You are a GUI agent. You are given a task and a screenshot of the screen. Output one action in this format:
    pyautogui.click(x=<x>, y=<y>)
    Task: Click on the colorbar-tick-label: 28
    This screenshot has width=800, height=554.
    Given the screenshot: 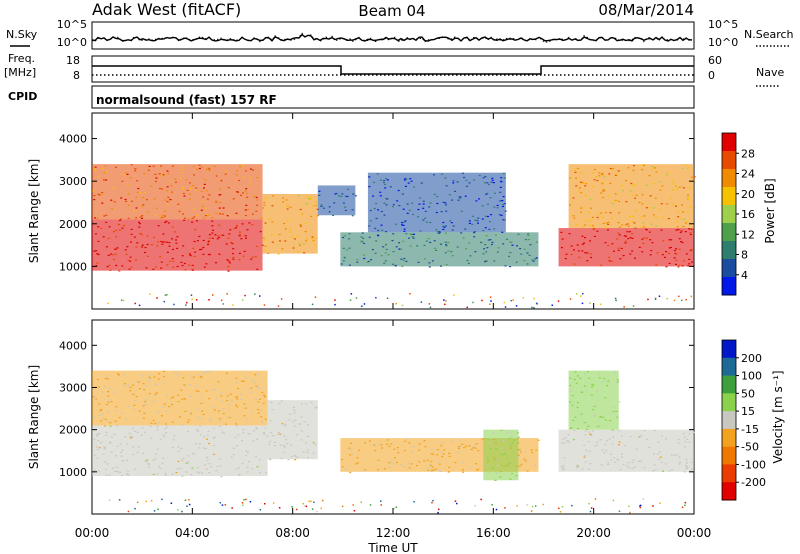 What is the action you would take?
    pyautogui.click(x=748, y=153)
    